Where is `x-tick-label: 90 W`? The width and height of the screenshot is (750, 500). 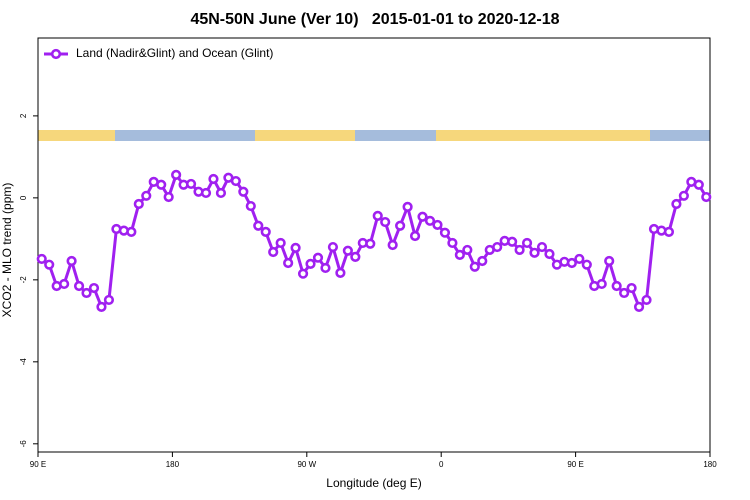
x-tick-label: 90 W is located at coordinates (306, 464).